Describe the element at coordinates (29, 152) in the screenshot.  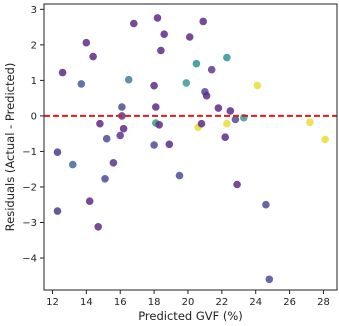
I see `y-tick-label: −1` at that location.